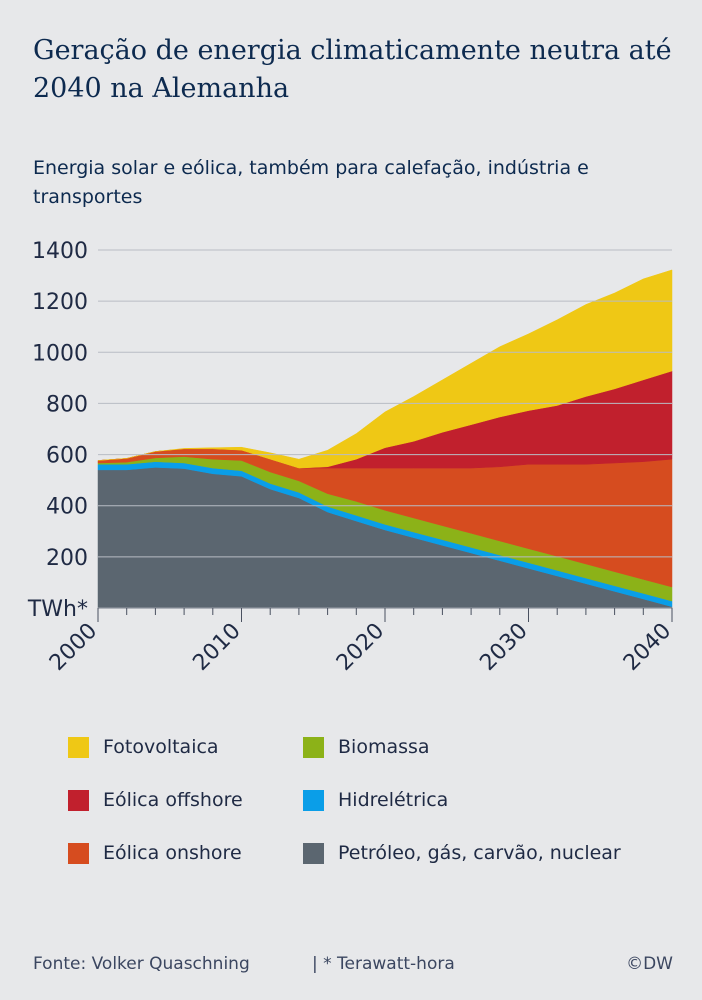 The image size is (702, 1000). What do you see at coordinates (161, 747) in the screenshot?
I see `legend-label-fotovoltaica: Fotovoltaica` at bounding box center [161, 747].